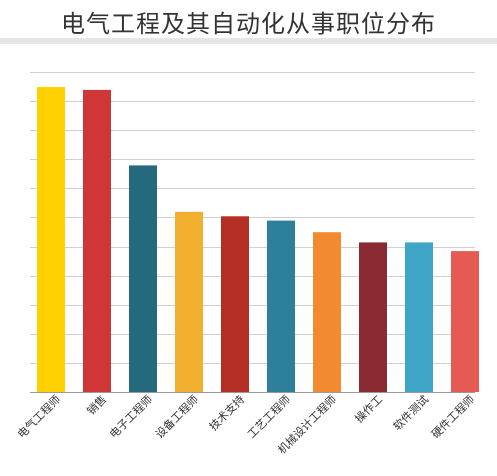 This screenshot has width=497, height=476. What do you see at coordinates (410, 412) in the screenshot?
I see `x-tick-label: 软件测试` at bounding box center [410, 412].